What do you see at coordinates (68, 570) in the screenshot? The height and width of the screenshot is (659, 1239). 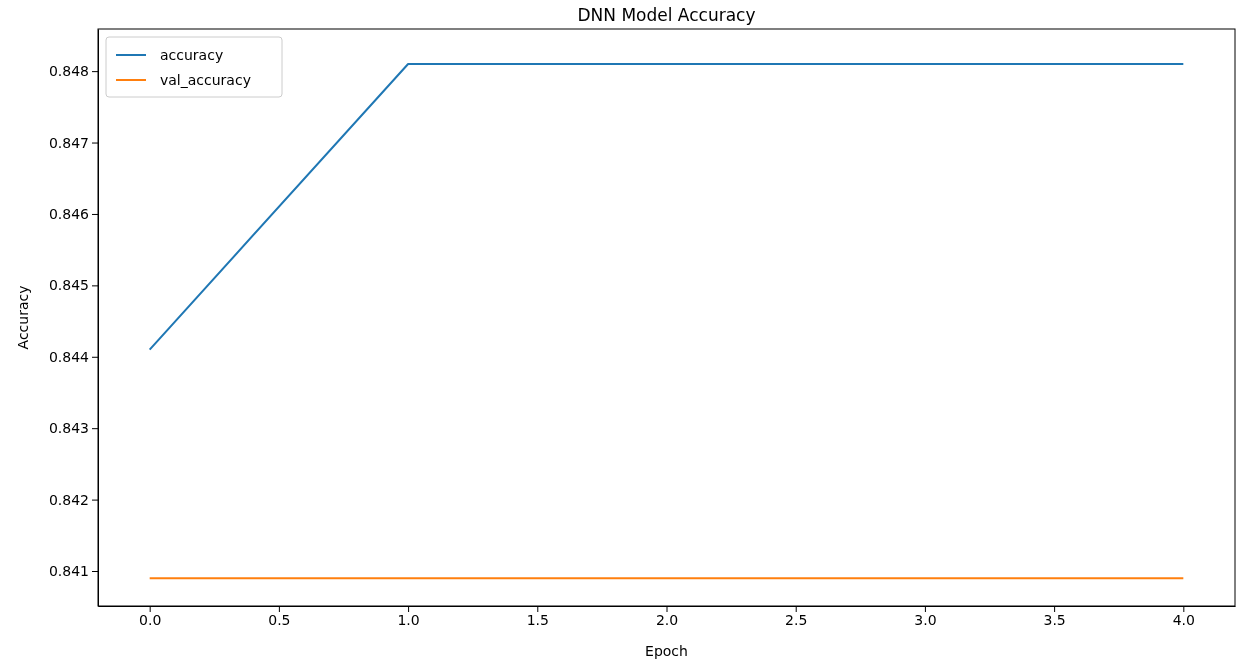 I see `y-tick-label: 0.841` at bounding box center [68, 570].